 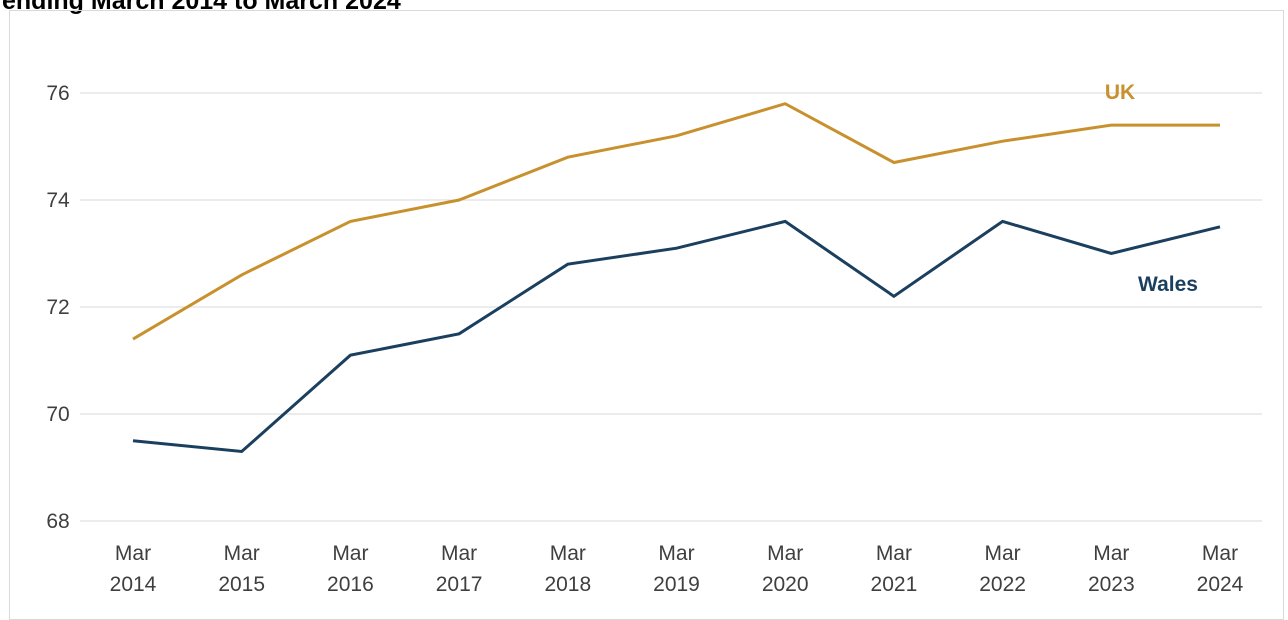 I want to click on x-tick-year: 2014, so click(x=133, y=584).